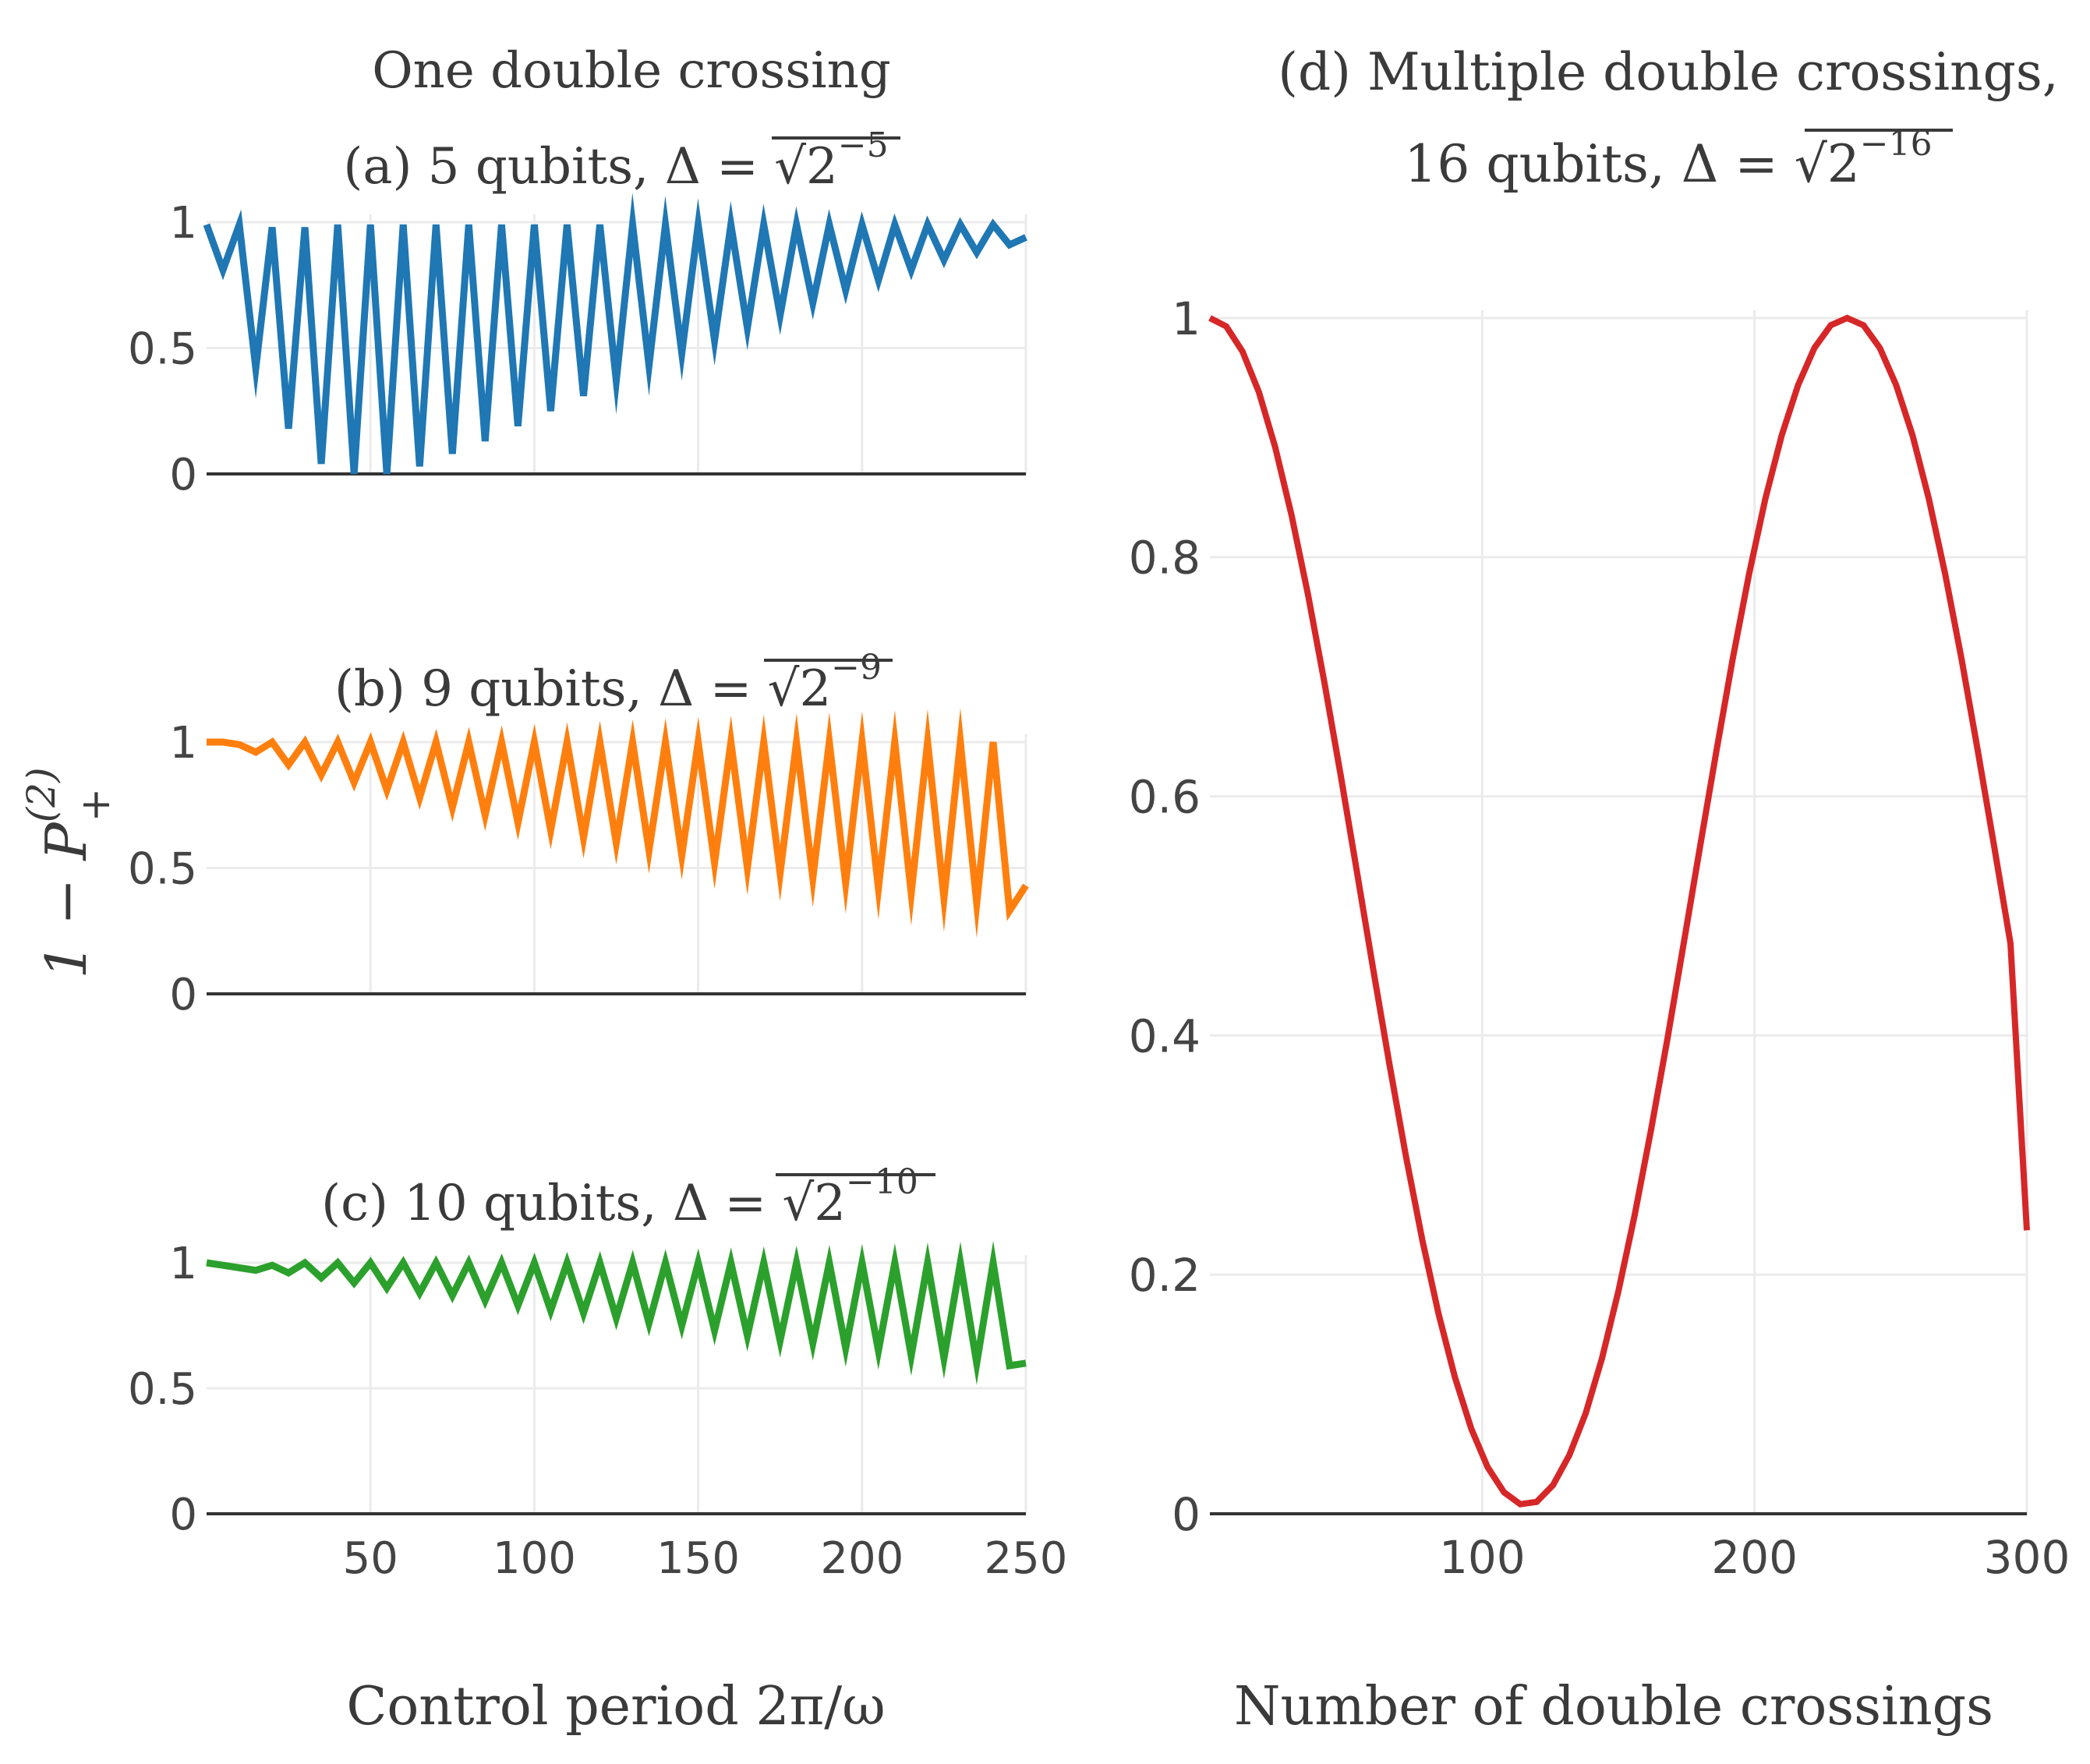 This screenshot has width=2090, height=1764. Describe the element at coordinates (183, 224) in the screenshot. I see `panel-a-ytick-2: 1` at that location.